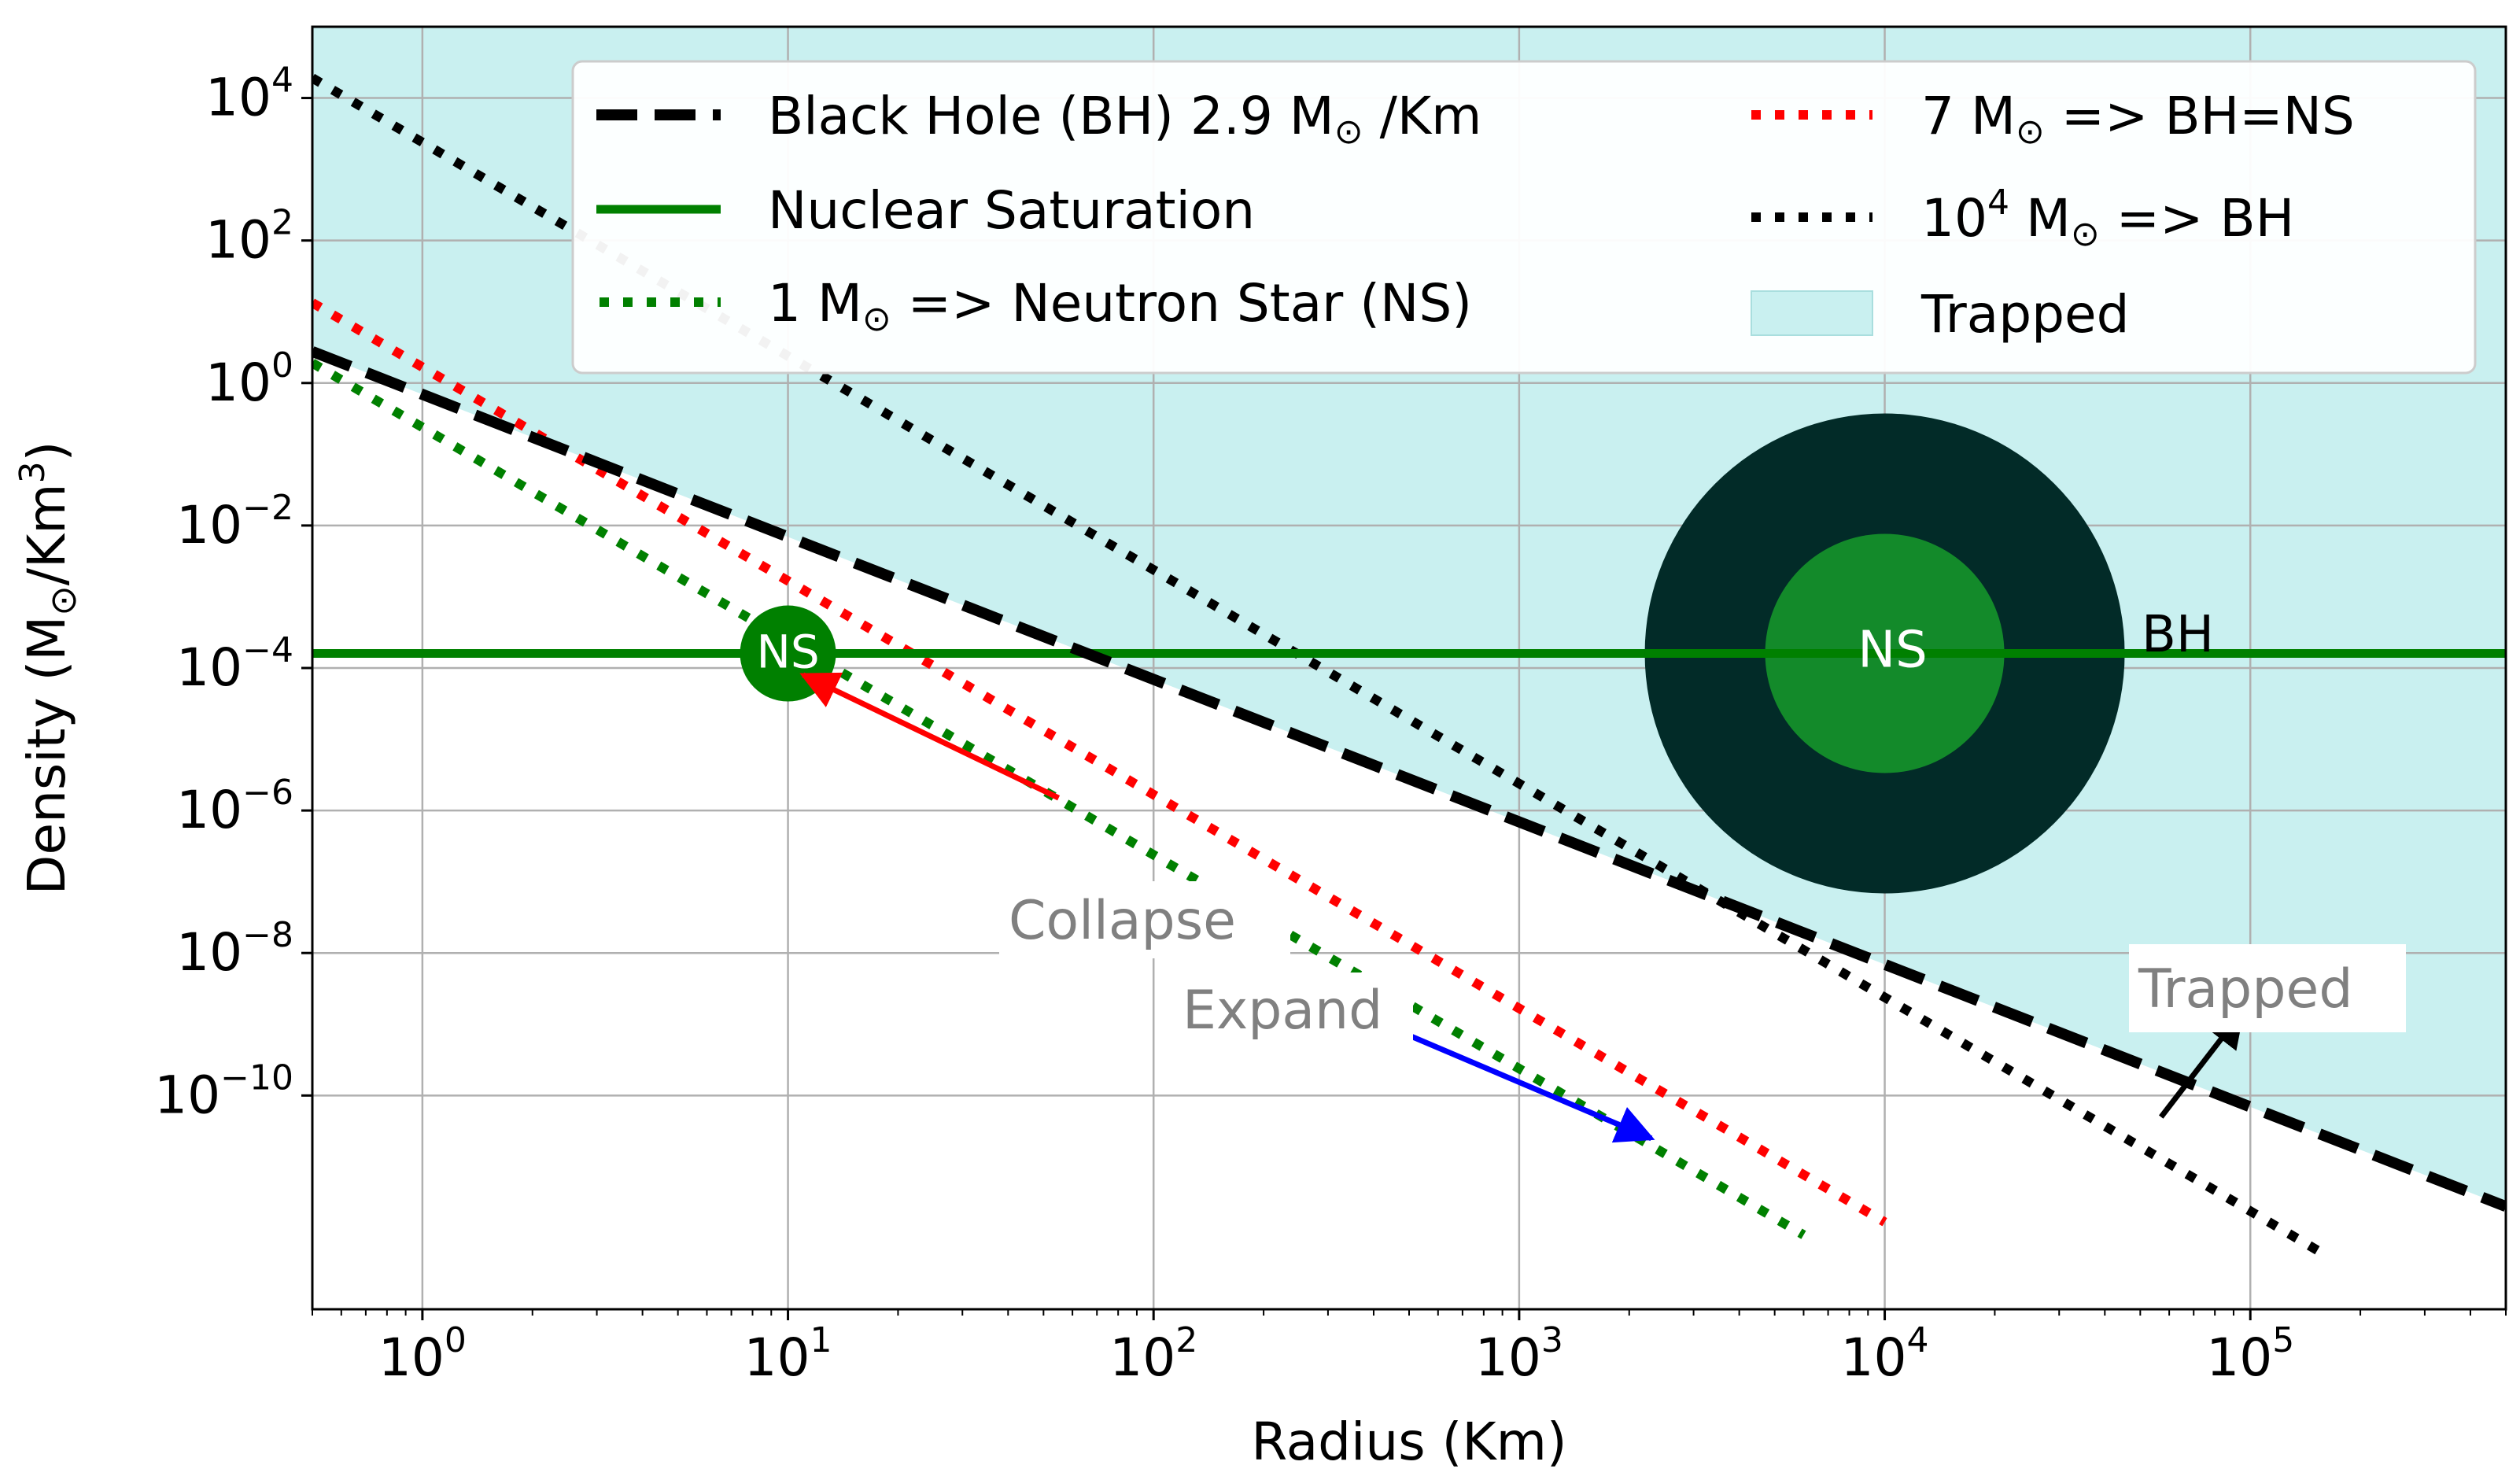 The width and height of the screenshot is (2520, 1480). I want to click on expand-label-bg, so click(1292, 1012).